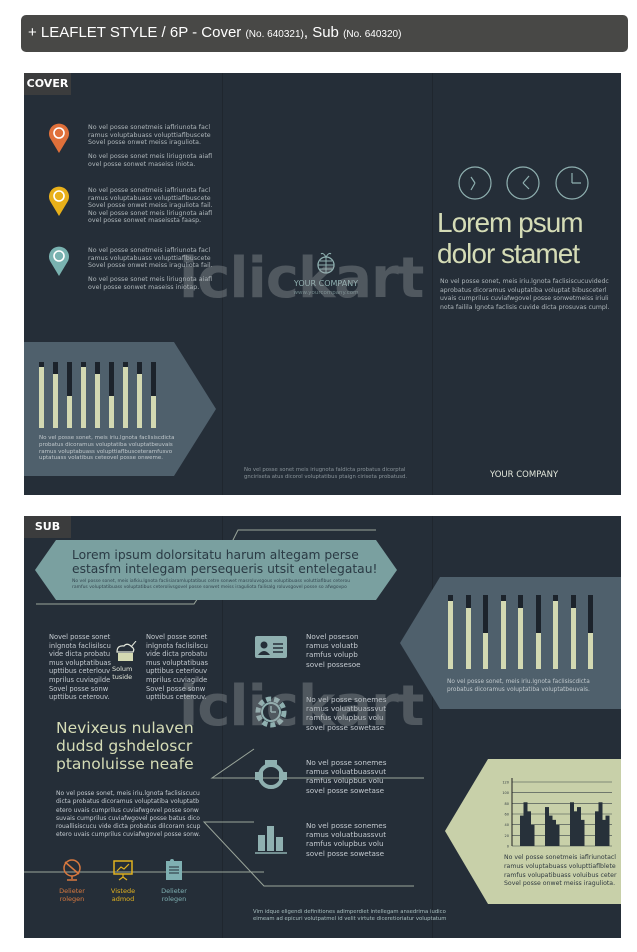  Describe the element at coordinates (507, 815) in the screenshot. I see `y-tick-label: 60` at that location.